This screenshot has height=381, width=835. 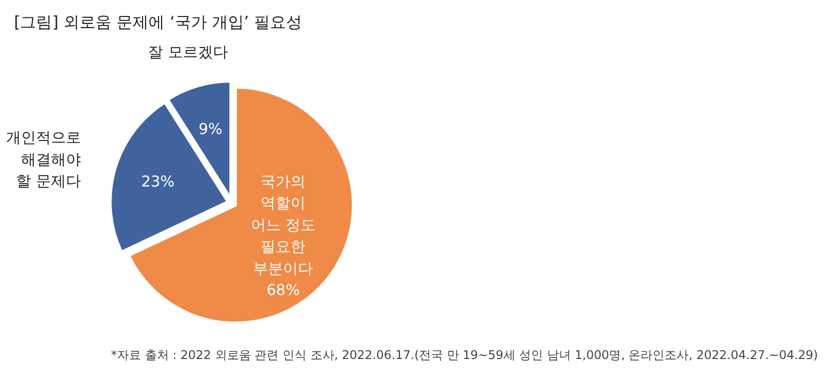 I want to click on title: [그림] 외로움 문제에 ‘국가 개입’ 필요성, so click(x=158, y=22).